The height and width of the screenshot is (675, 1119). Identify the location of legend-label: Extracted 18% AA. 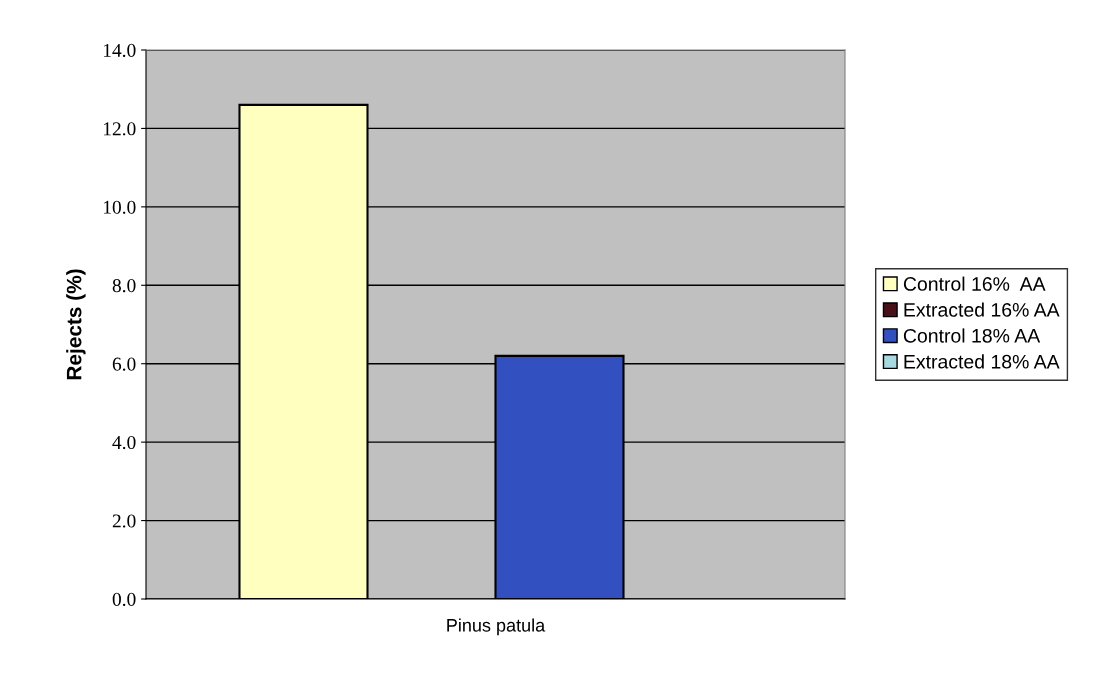
(982, 361).